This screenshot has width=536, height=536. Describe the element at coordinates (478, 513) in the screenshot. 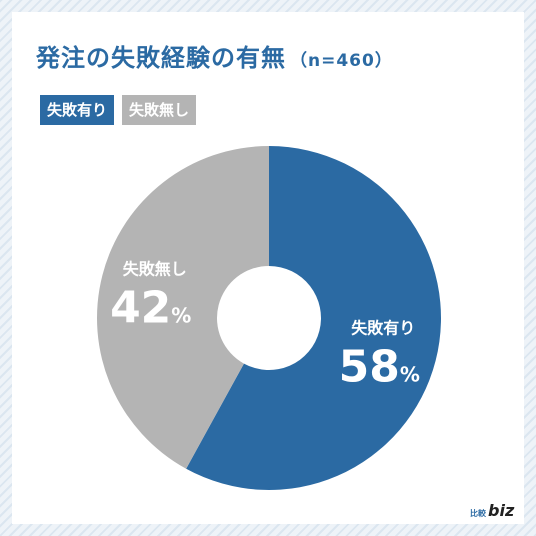

I see `brand-logo-jp: 比較` at that location.